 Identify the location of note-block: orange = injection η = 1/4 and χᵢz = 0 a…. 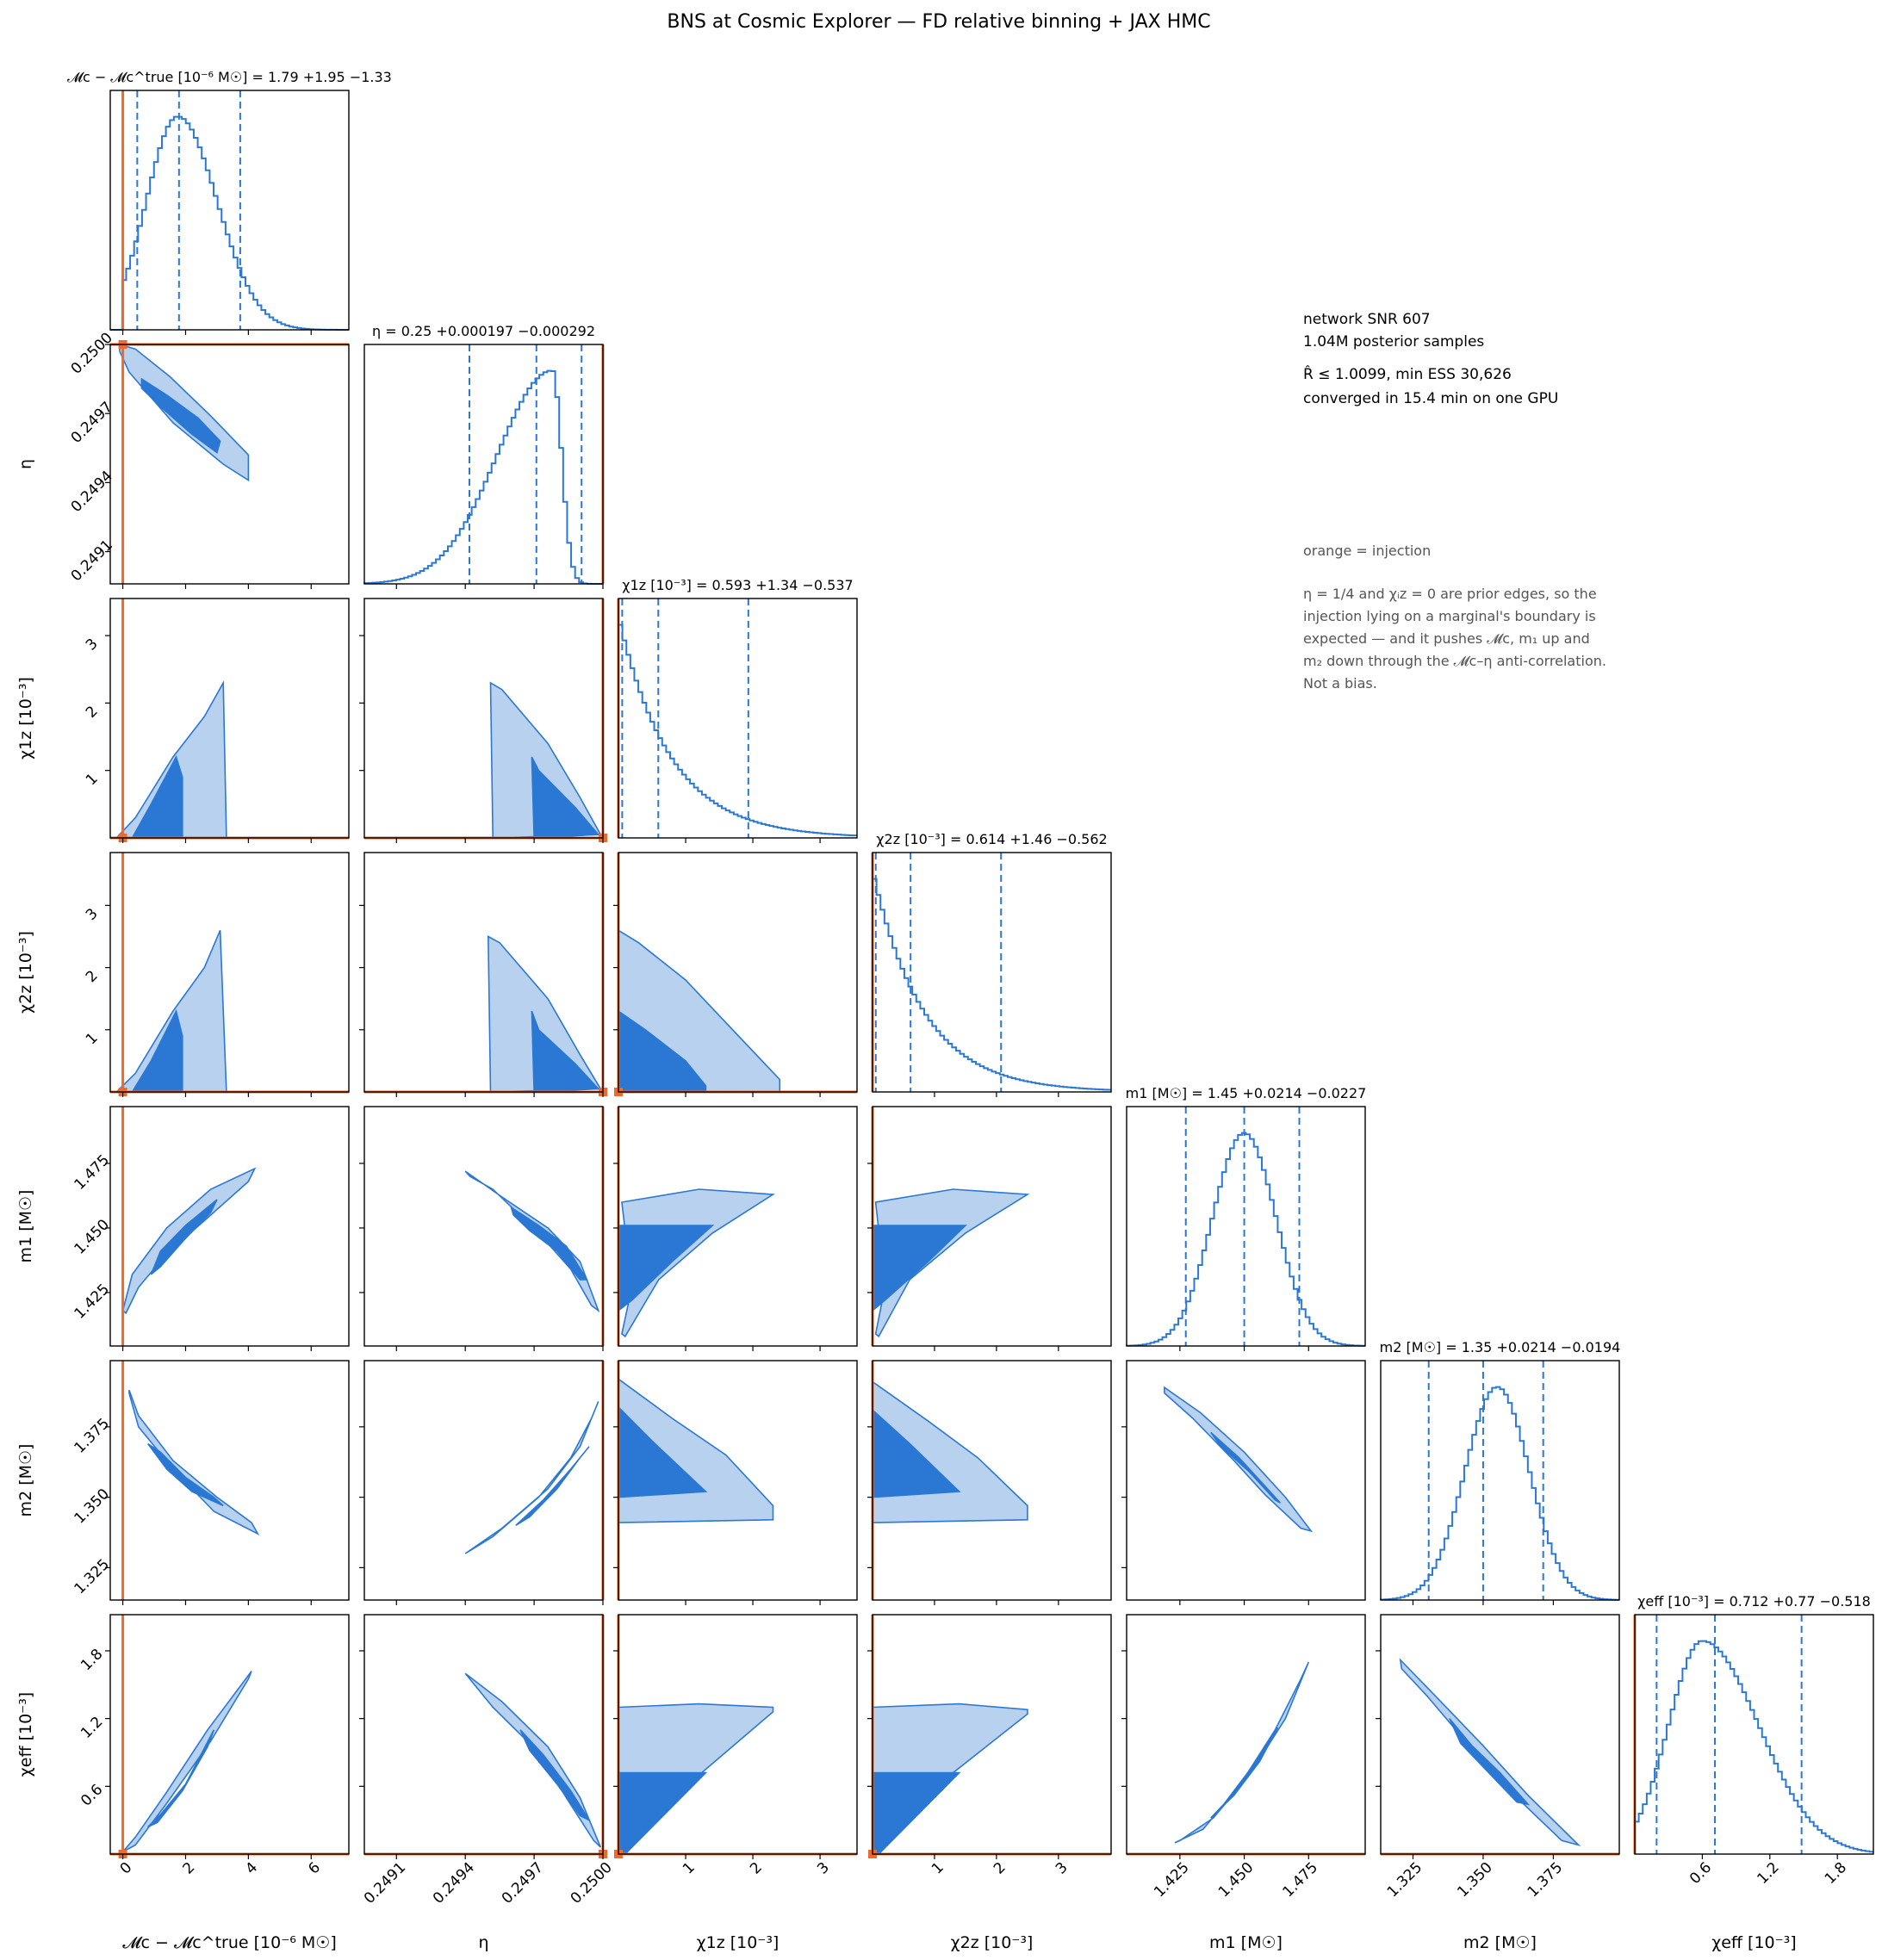
(1454, 617).